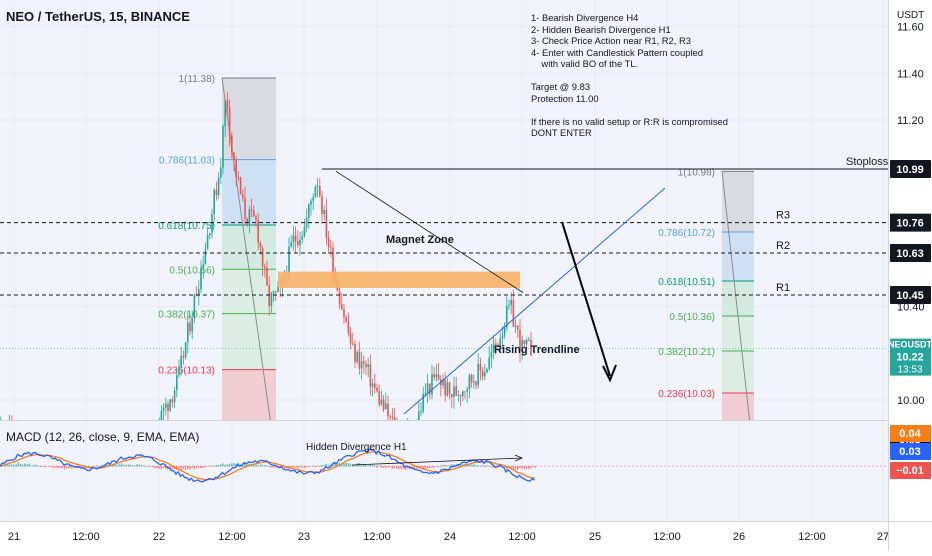 The width and height of the screenshot is (932, 556). I want to click on fib-level-label: 0.5(10.36), so click(692, 317).